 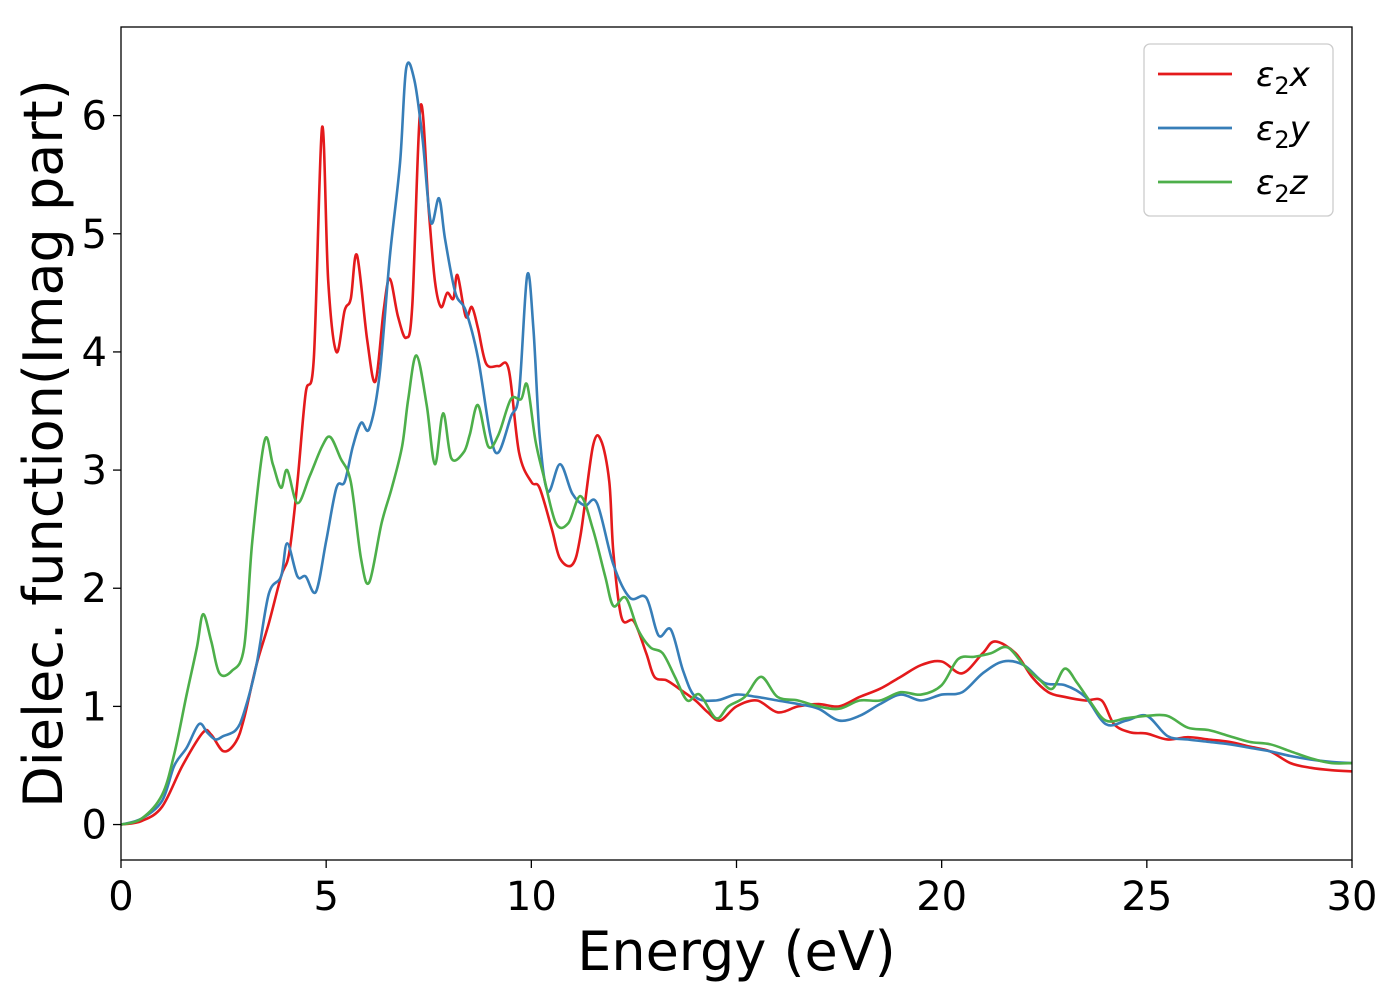 I want to click on legend: ε2x ε2y ε2z, so click(x=1238, y=130).